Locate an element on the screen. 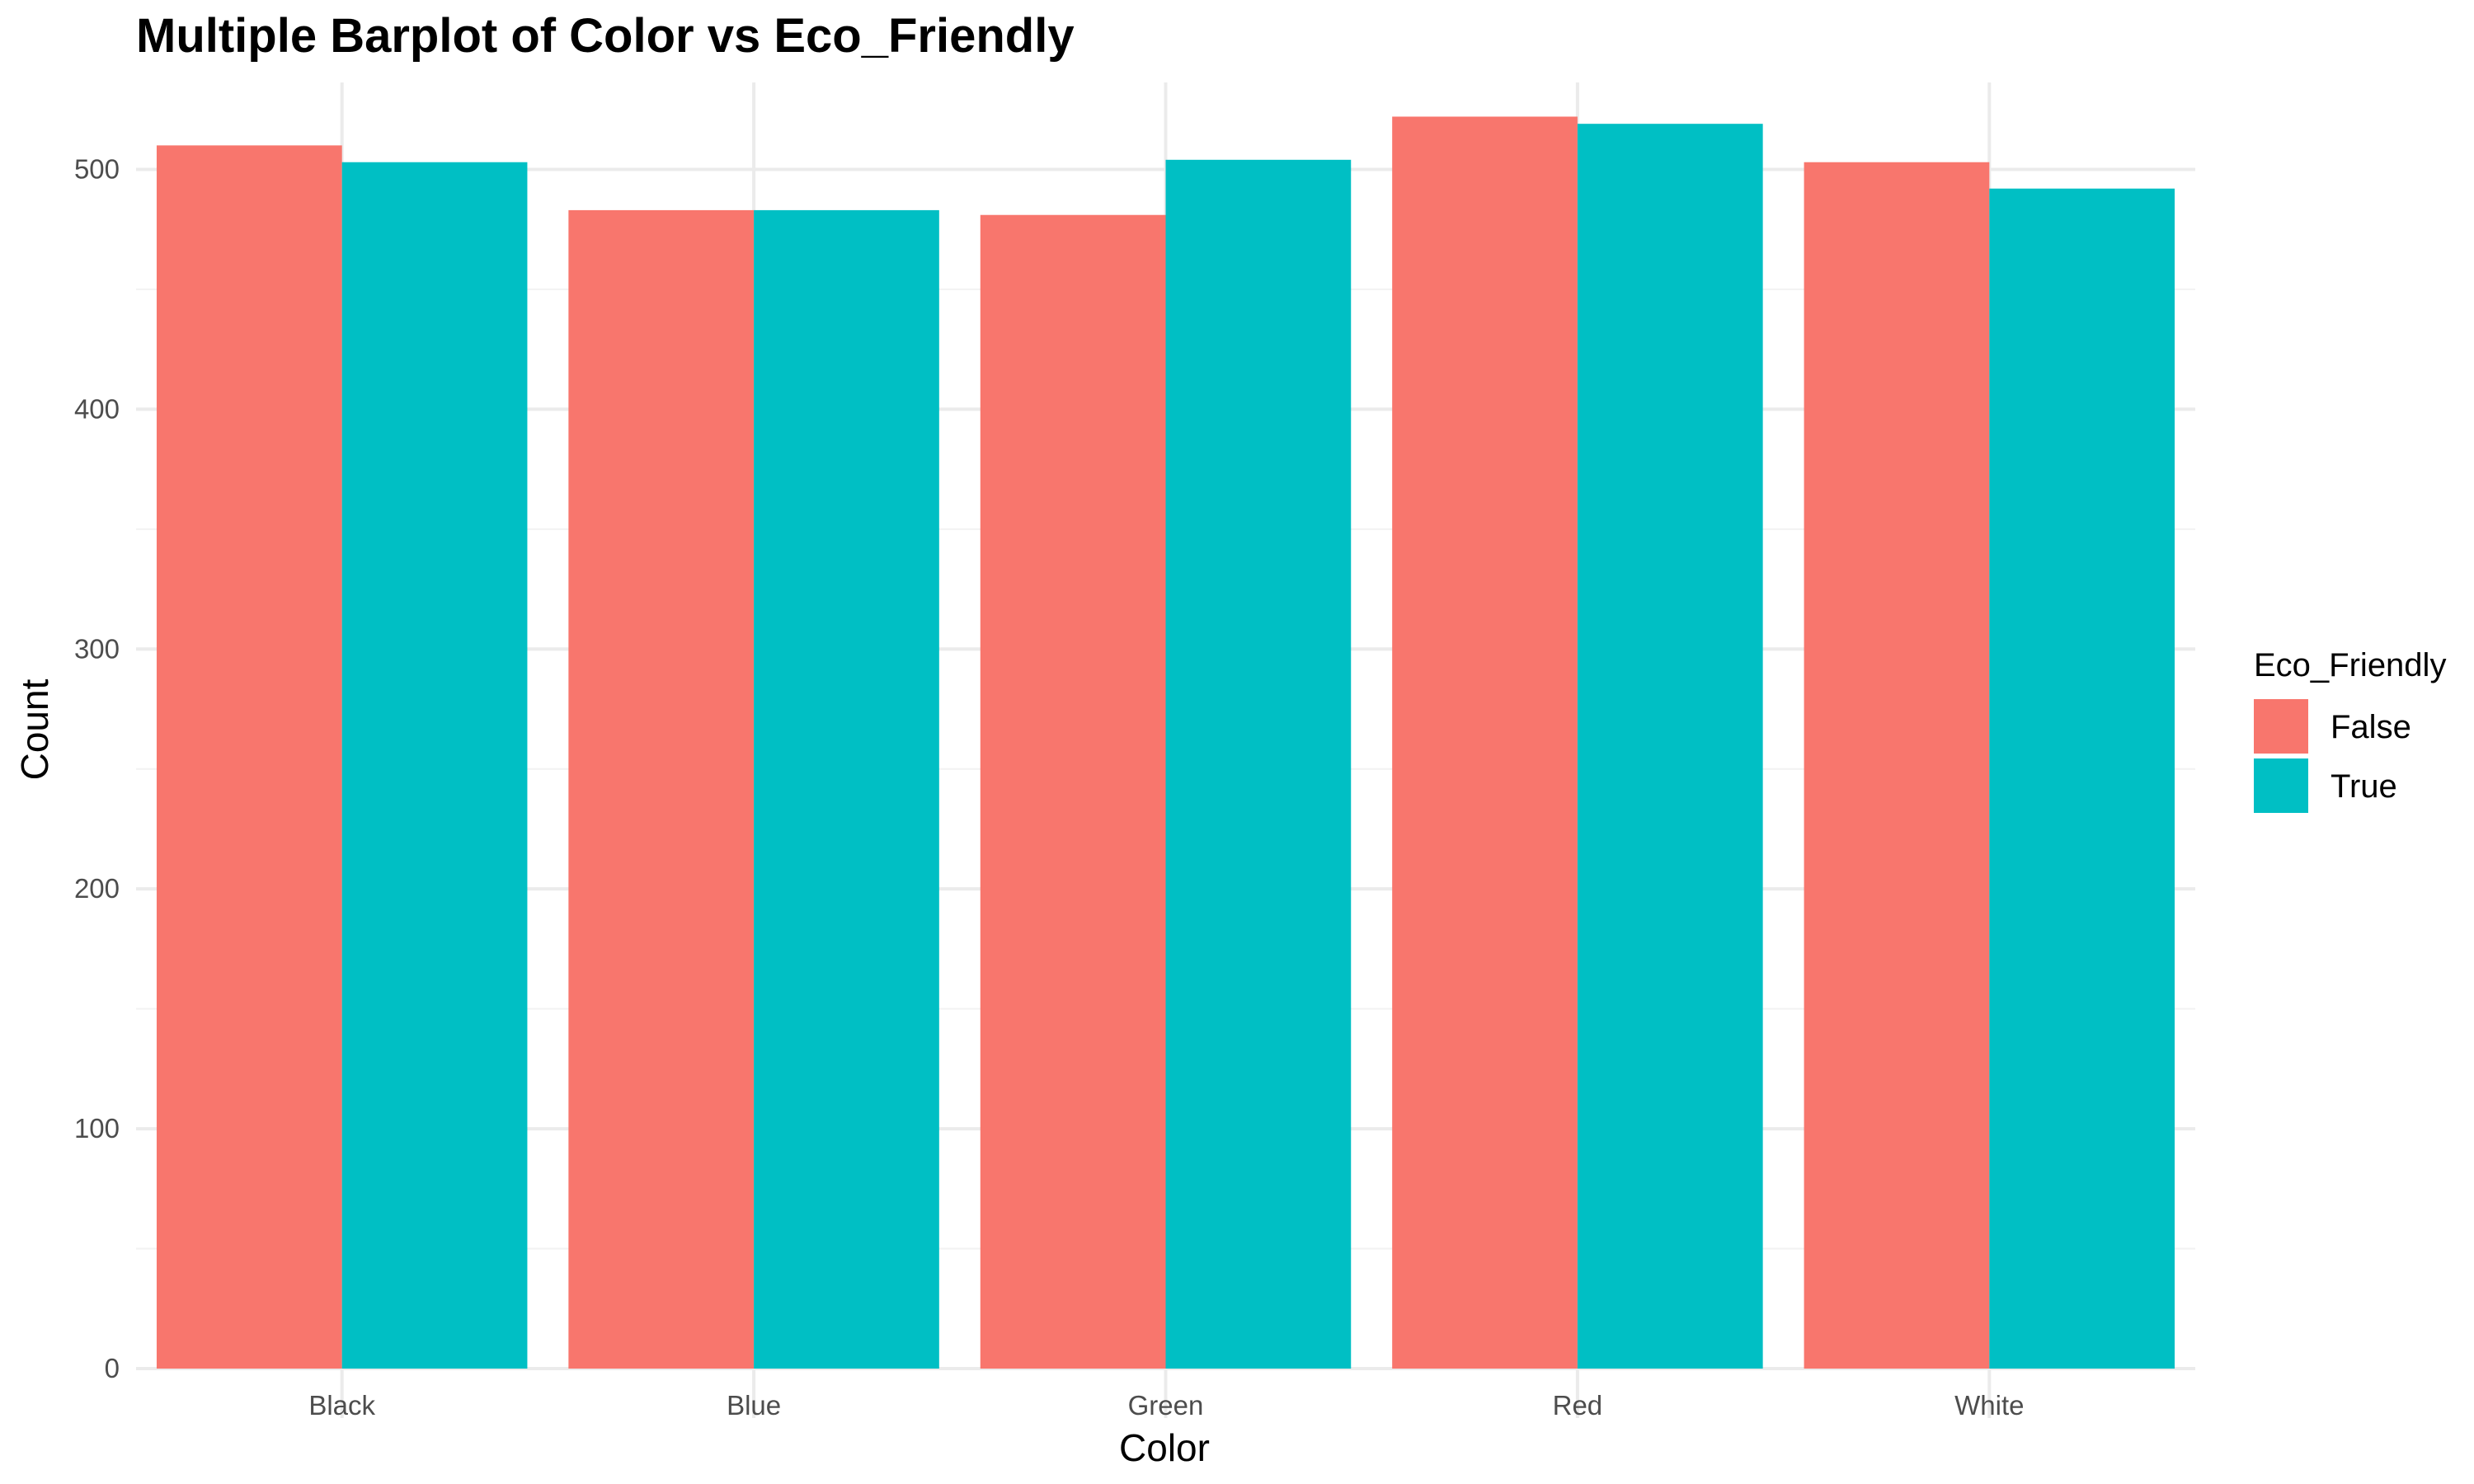 Image resolution: width=2474 pixels, height=1484 pixels. legend: Eco_Friendly False True is located at coordinates (2350, 730).